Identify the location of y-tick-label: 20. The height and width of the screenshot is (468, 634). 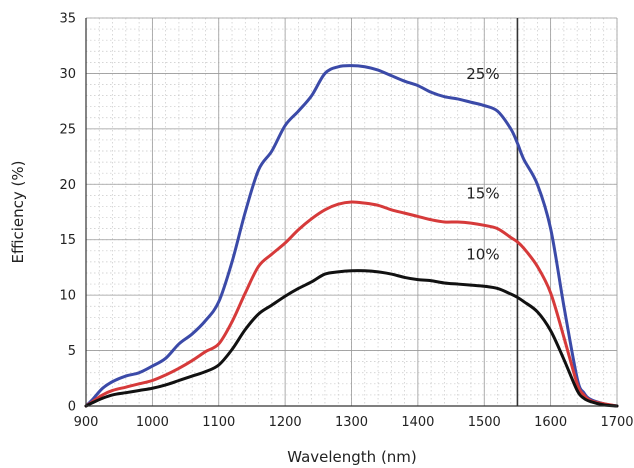
(67, 185).